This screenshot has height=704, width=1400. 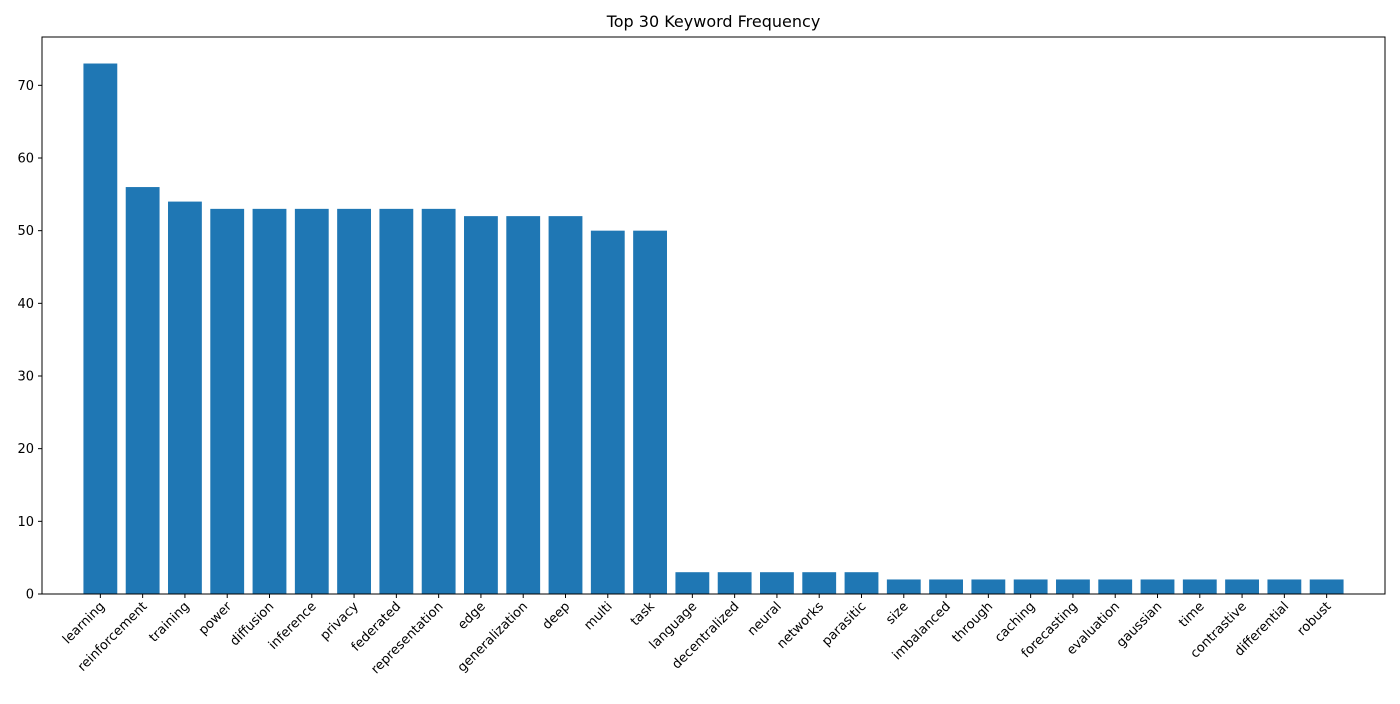 I want to click on y-tick-label: 30, so click(x=25, y=376).